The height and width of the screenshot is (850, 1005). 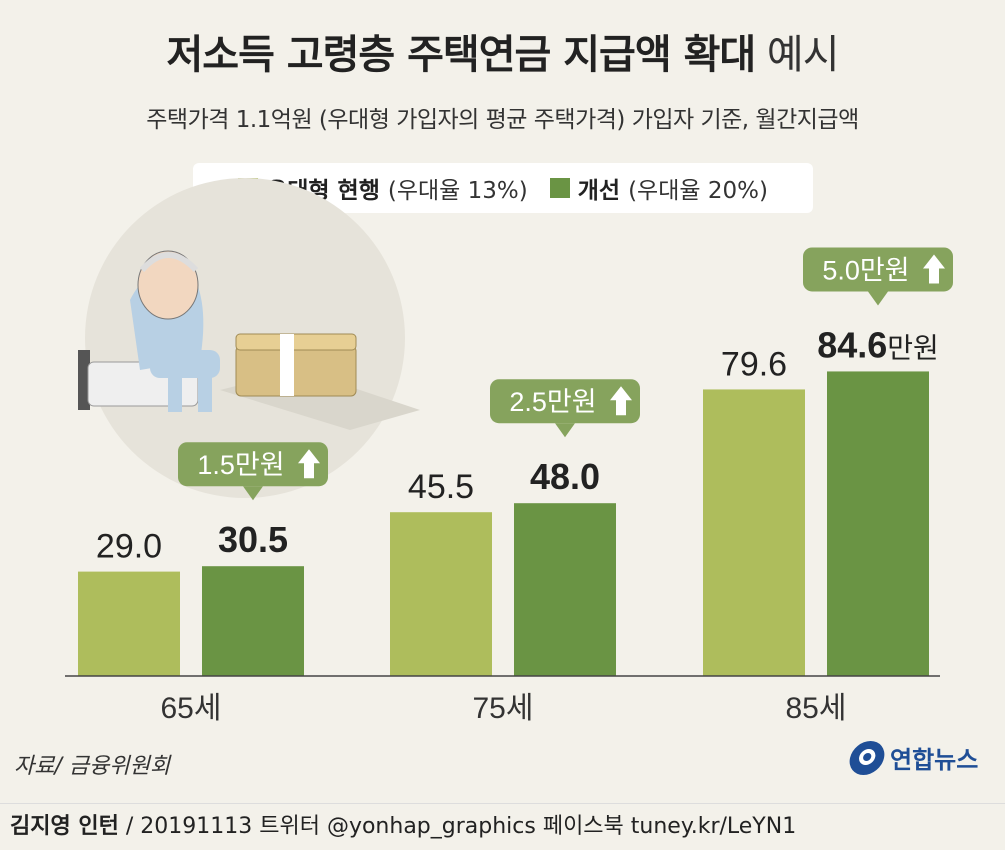 I want to click on value-unit: 만원, so click(x=913, y=347).